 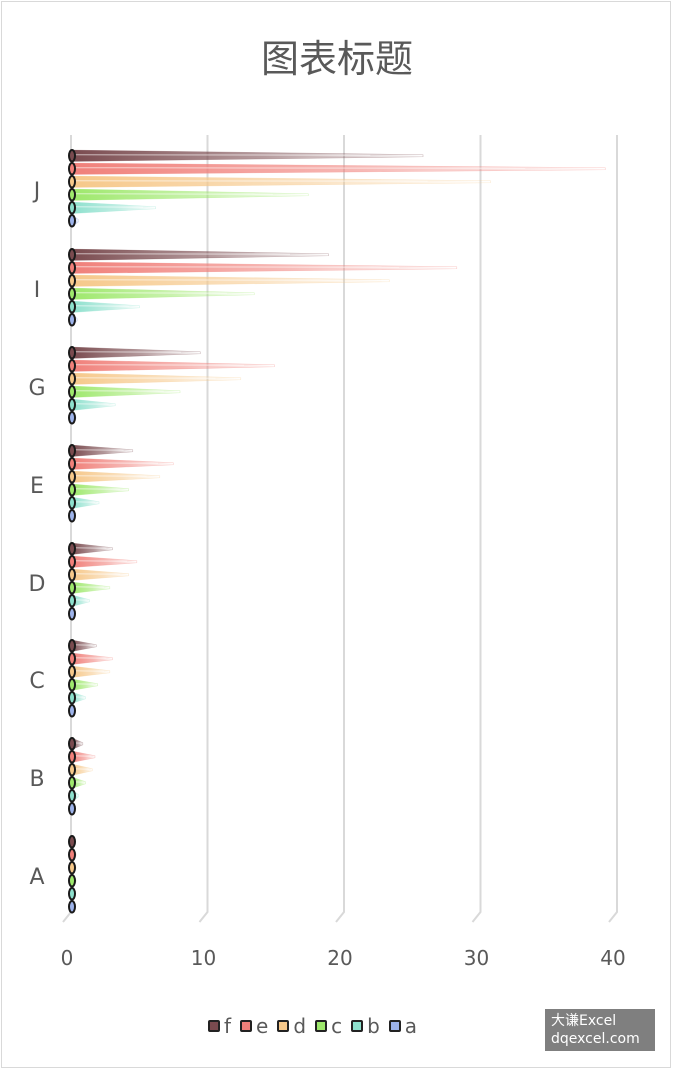 What do you see at coordinates (36, 191) in the screenshot?
I see `category-label: J` at bounding box center [36, 191].